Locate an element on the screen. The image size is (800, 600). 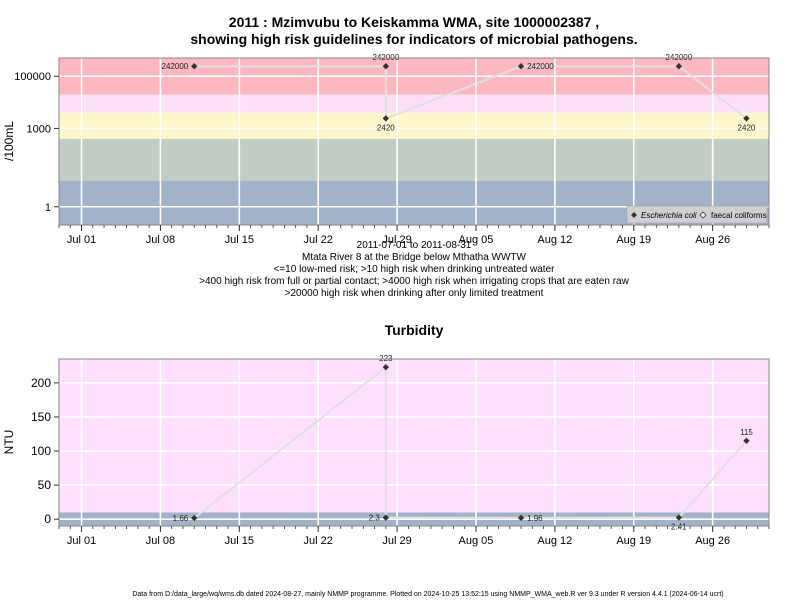
chart1-legend: Escherichia coli faecal coliforms is located at coordinates (697, 214).